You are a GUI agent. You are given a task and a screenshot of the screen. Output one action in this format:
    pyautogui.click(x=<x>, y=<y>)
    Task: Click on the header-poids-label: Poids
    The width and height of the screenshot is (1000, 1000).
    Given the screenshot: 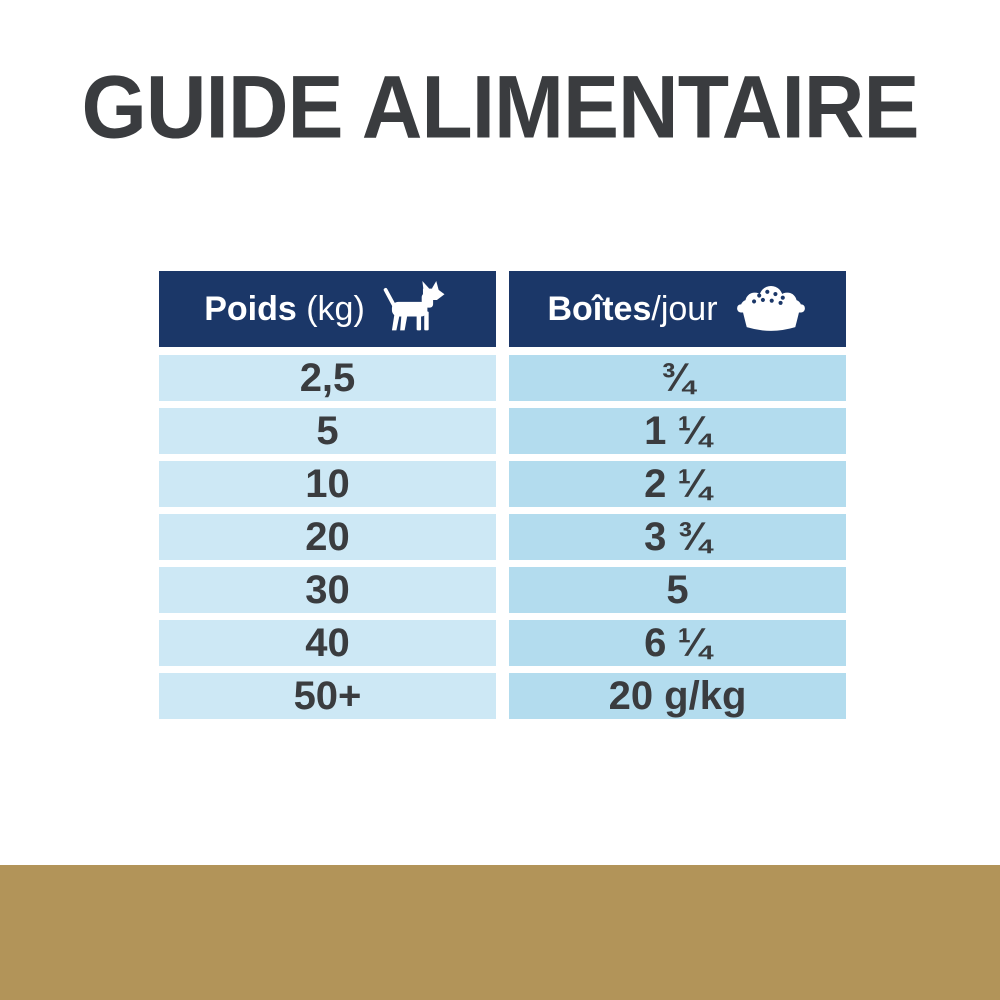 What is the action you would take?
    pyautogui.click(x=250, y=309)
    